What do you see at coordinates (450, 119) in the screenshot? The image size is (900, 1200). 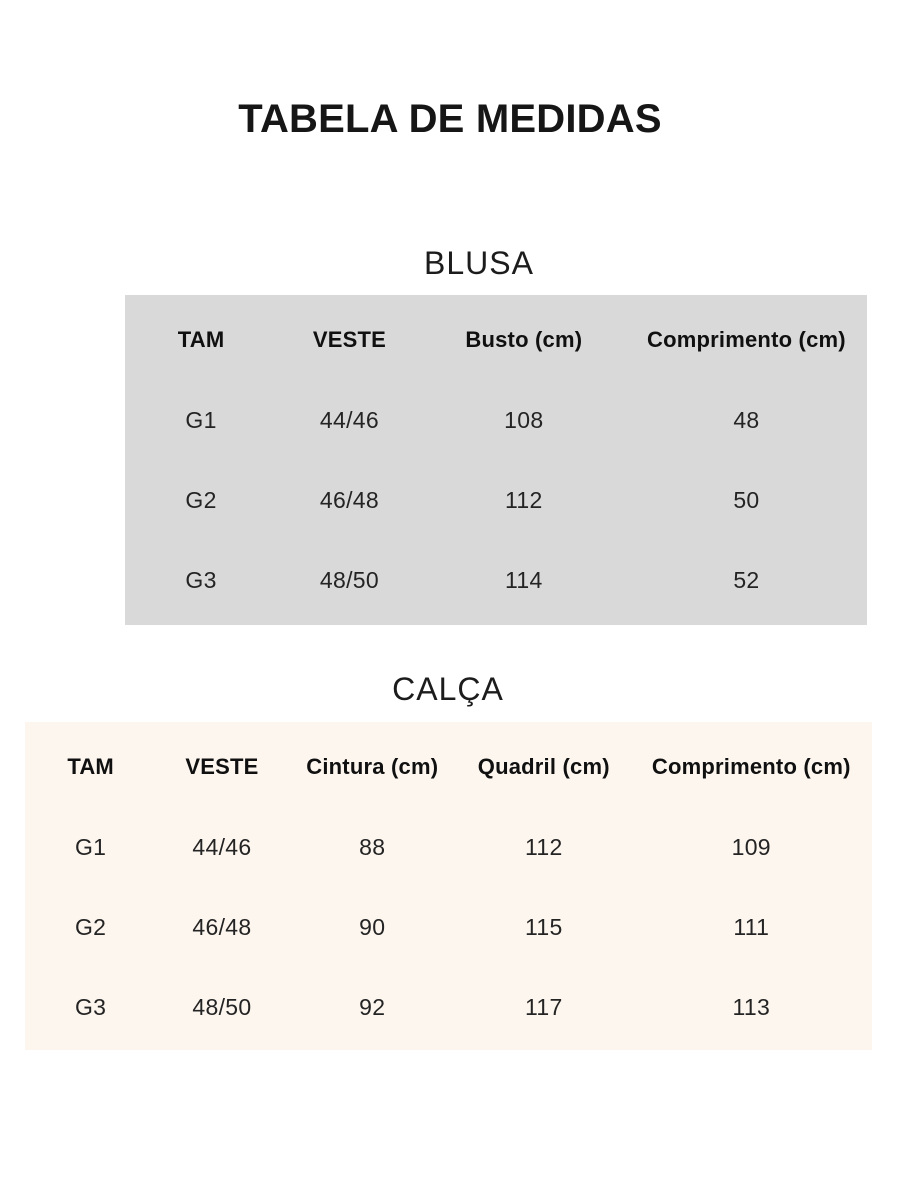 I see `page-title: TABELA DE MEDIDAS` at bounding box center [450, 119].